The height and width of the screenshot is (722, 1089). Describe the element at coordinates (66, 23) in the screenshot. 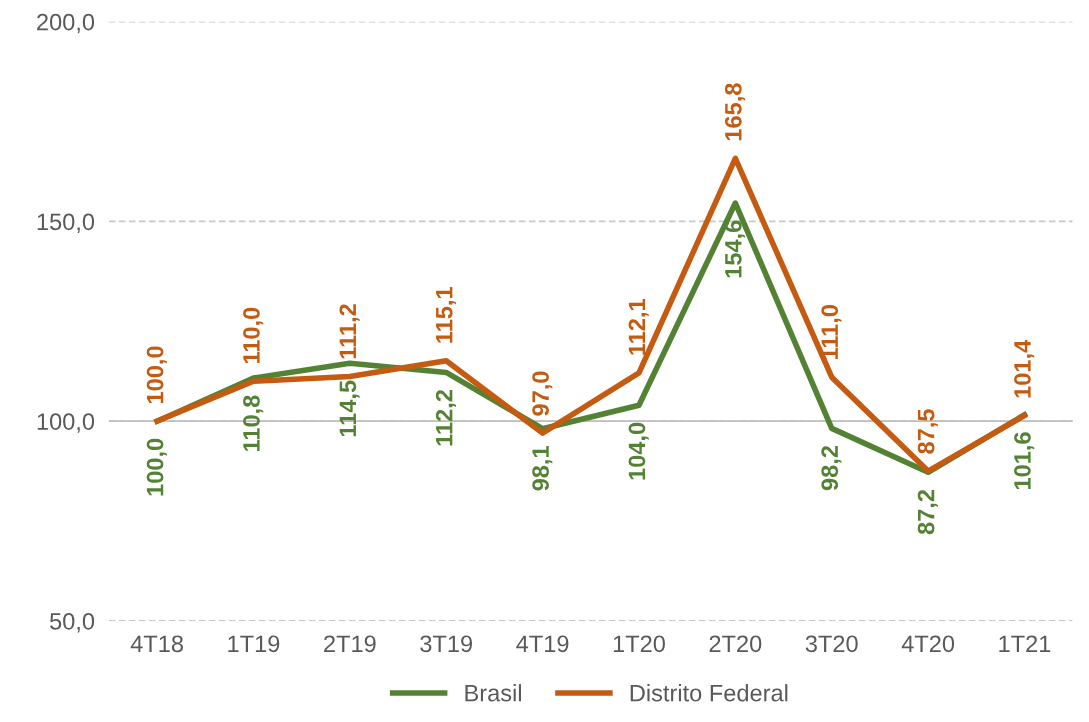

I see `y-tick-label: 200,0` at that location.